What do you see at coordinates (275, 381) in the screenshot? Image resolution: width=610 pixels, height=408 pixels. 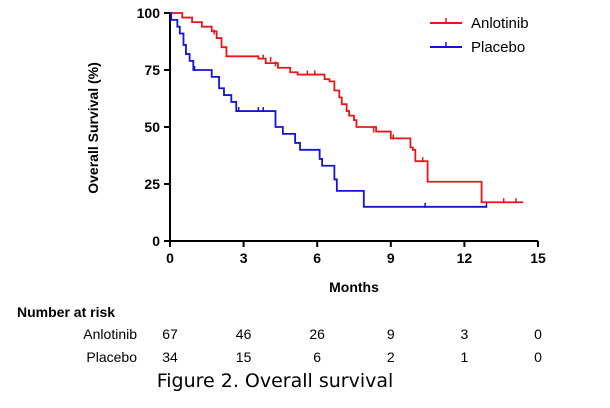 I see `figure-caption: Figure 2. Overall survival` at bounding box center [275, 381].